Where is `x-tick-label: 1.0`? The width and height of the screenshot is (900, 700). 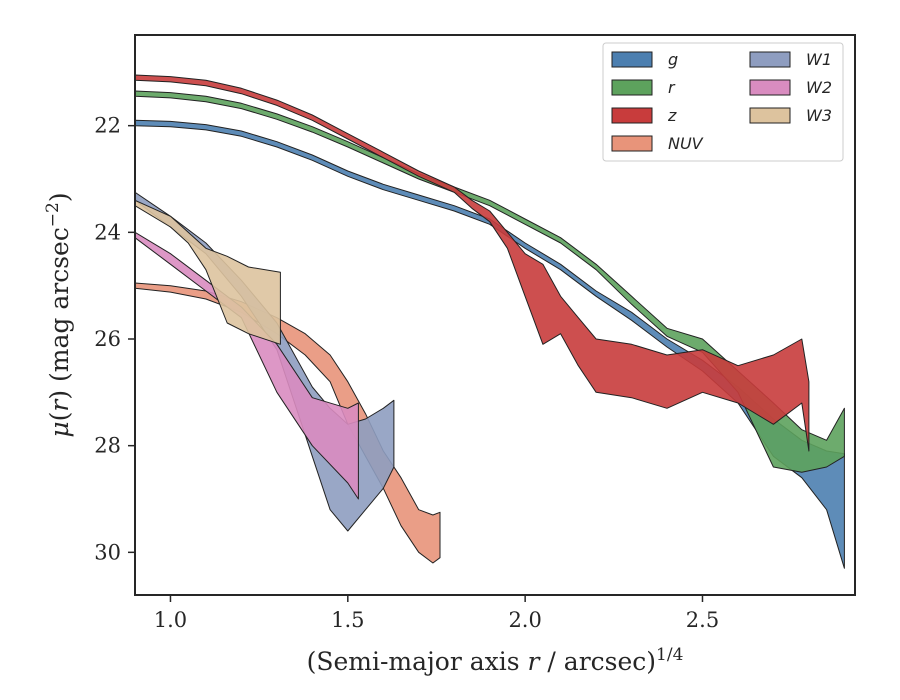
x-tick-label: 1.0 is located at coordinates (170, 620).